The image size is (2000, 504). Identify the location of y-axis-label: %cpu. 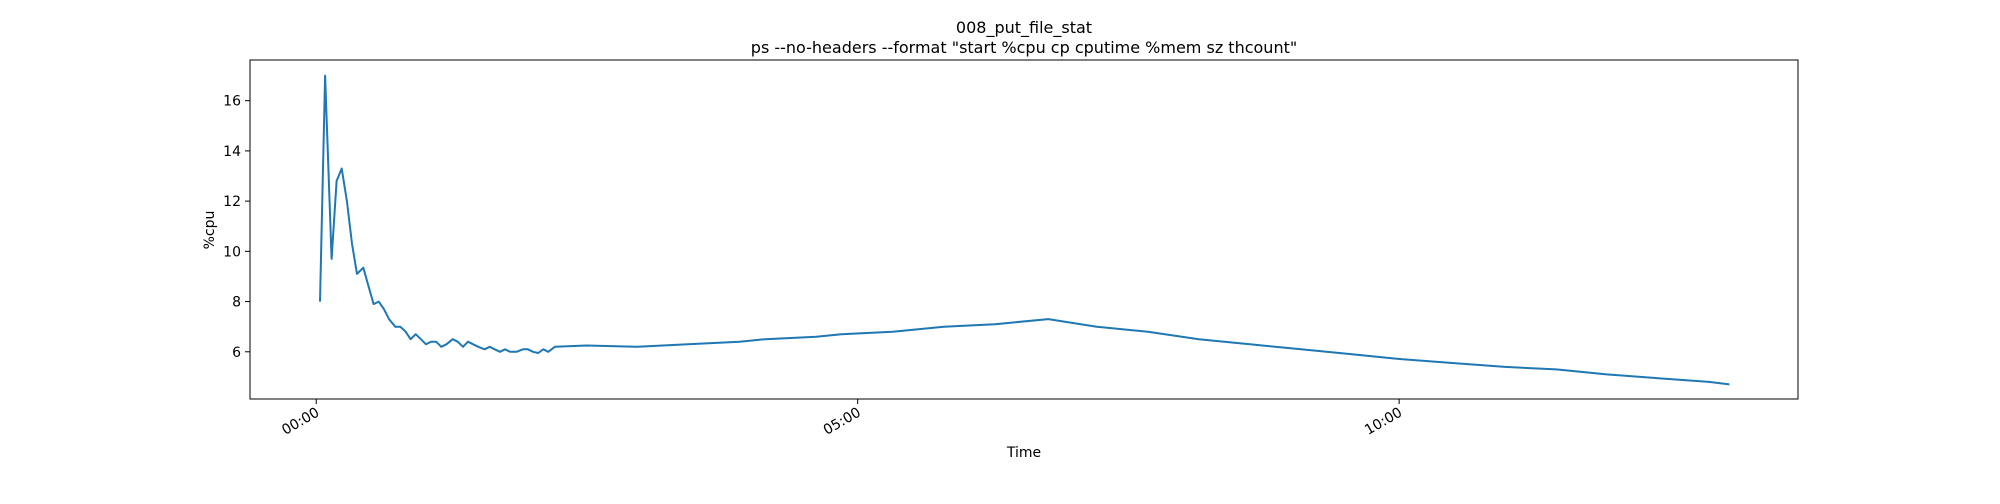
(210, 230).